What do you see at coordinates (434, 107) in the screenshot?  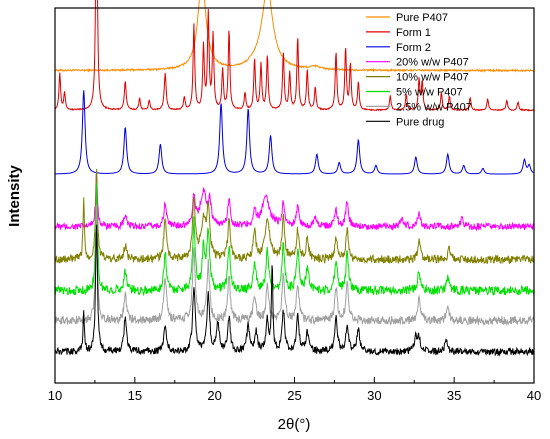 I see `legend-label: 2.5% w/w P407` at bounding box center [434, 107].